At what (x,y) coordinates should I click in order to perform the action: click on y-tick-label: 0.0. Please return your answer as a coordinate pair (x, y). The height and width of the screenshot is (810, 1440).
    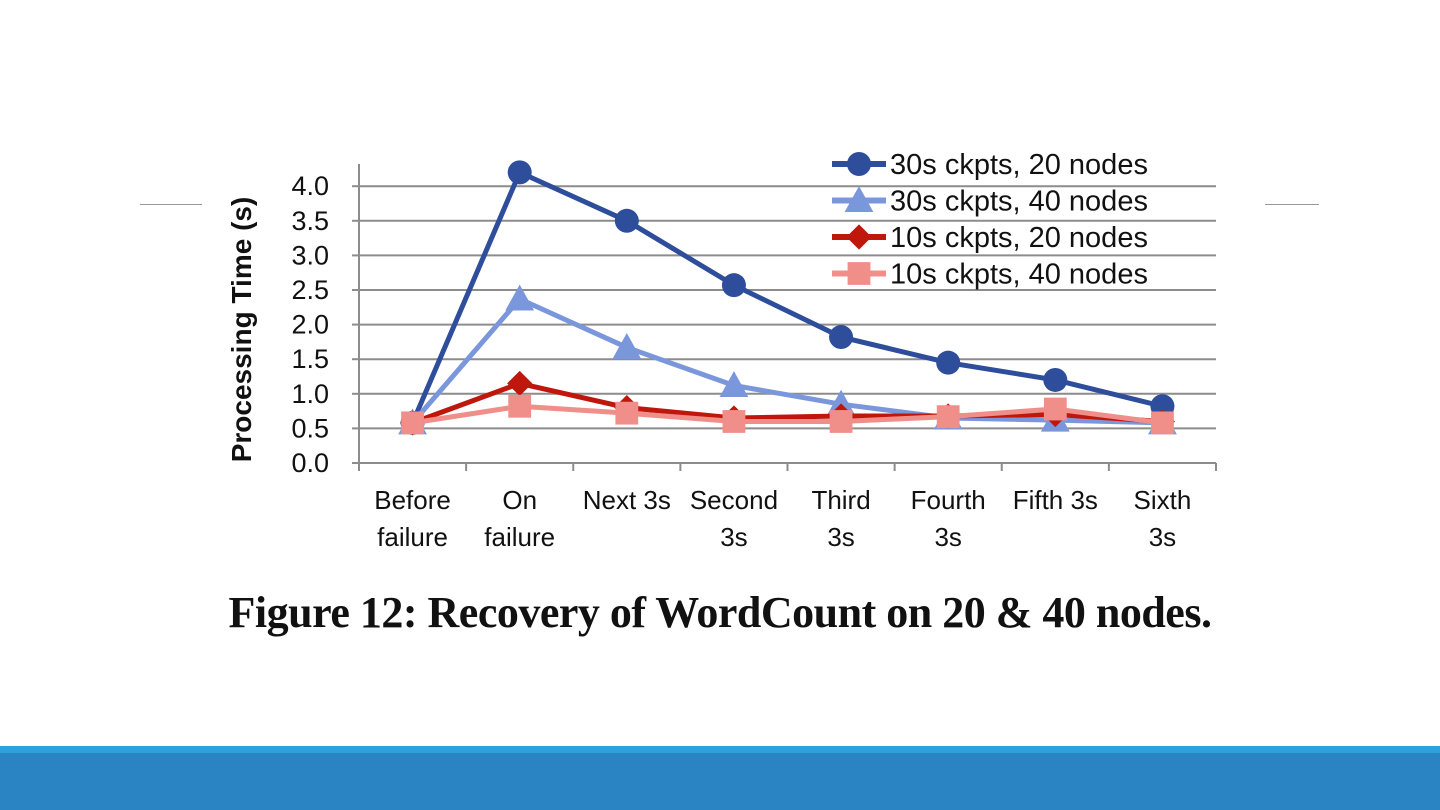
    Looking at the image, I should click on (310, 463).